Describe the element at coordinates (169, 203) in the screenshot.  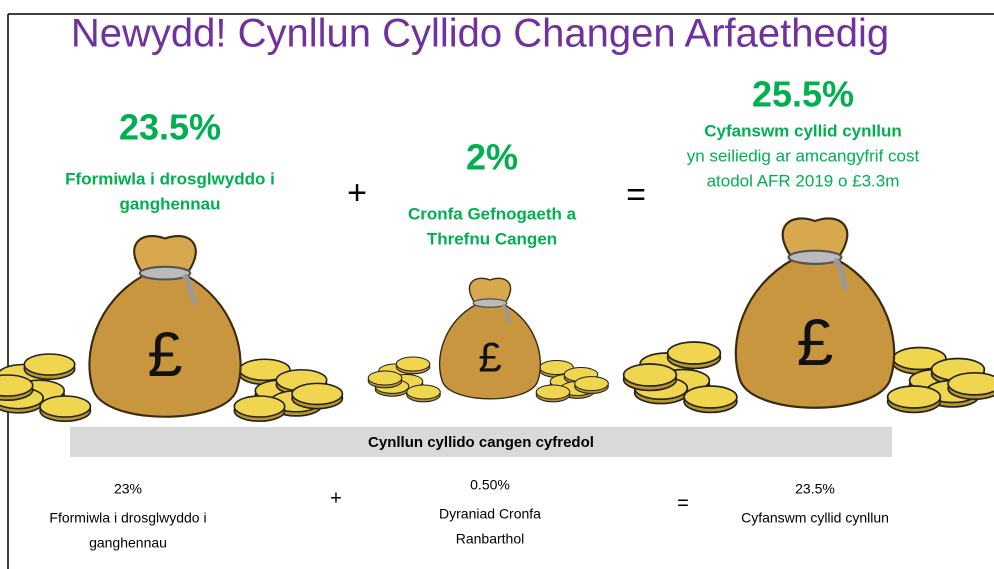
I see `proposed-label: ganghennau` at that location.